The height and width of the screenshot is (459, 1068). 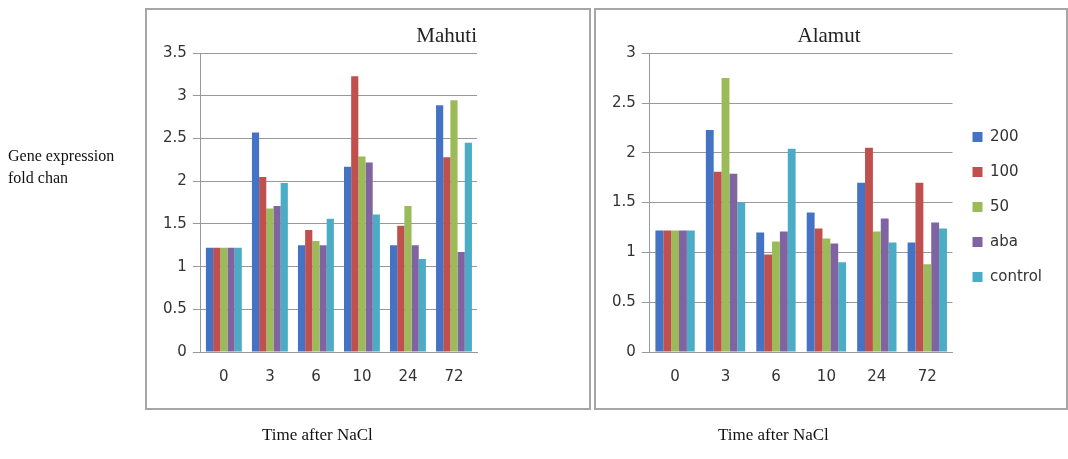 What do you see at coordinates (1000, 205) in the screenshot?
I see `legend-label: 50` at bounding box center [1000, 205].